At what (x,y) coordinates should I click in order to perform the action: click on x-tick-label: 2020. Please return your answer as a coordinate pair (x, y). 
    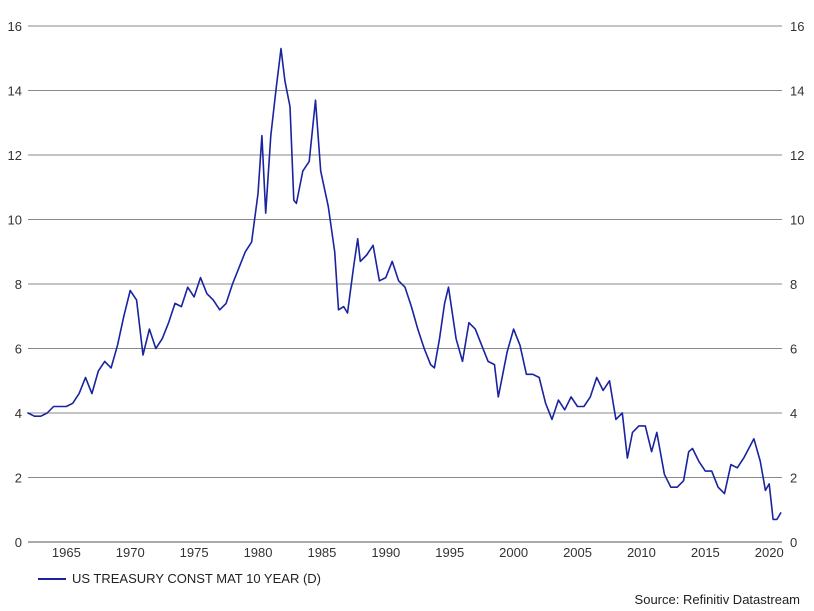
    Looking at the image, I should click on (769, 552).